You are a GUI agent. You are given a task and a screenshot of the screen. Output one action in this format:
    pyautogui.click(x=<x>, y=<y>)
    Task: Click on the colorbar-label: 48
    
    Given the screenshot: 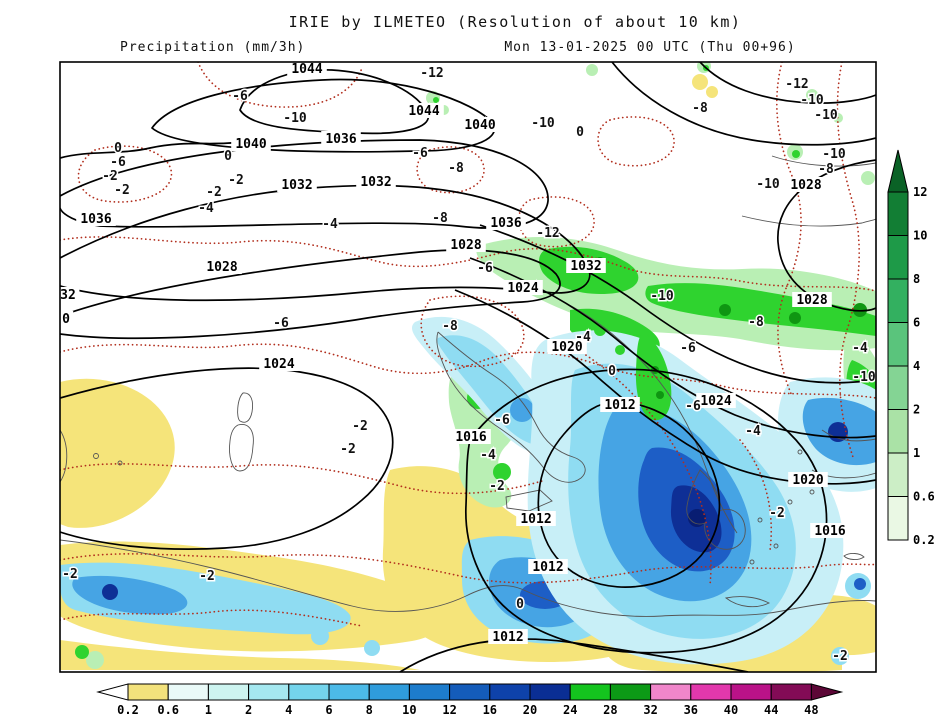 What is the action you would take?
    pyautogui.click(x=811, y=710)
    